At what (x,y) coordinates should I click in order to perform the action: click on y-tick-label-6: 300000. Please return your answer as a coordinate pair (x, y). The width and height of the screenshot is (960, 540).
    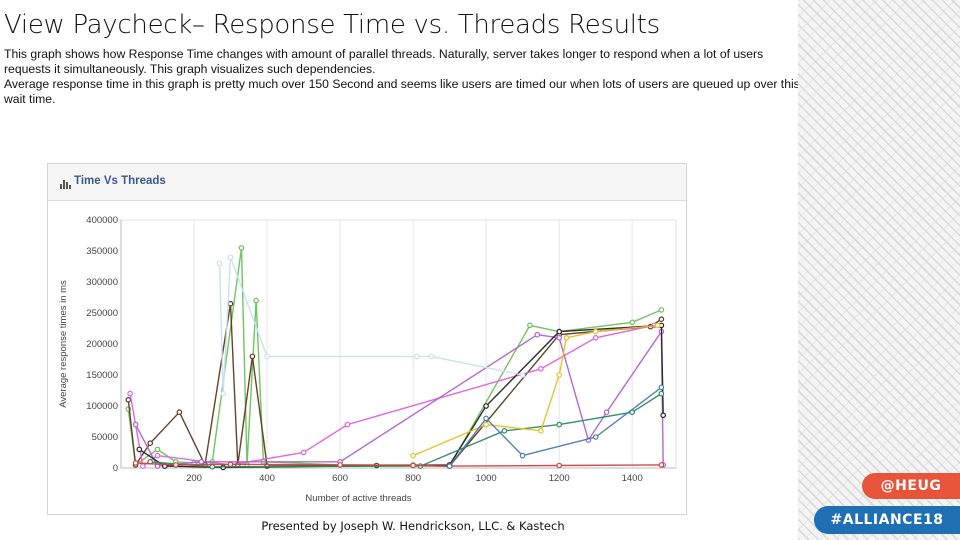
    Looking at the image, I should click on (102, 282).